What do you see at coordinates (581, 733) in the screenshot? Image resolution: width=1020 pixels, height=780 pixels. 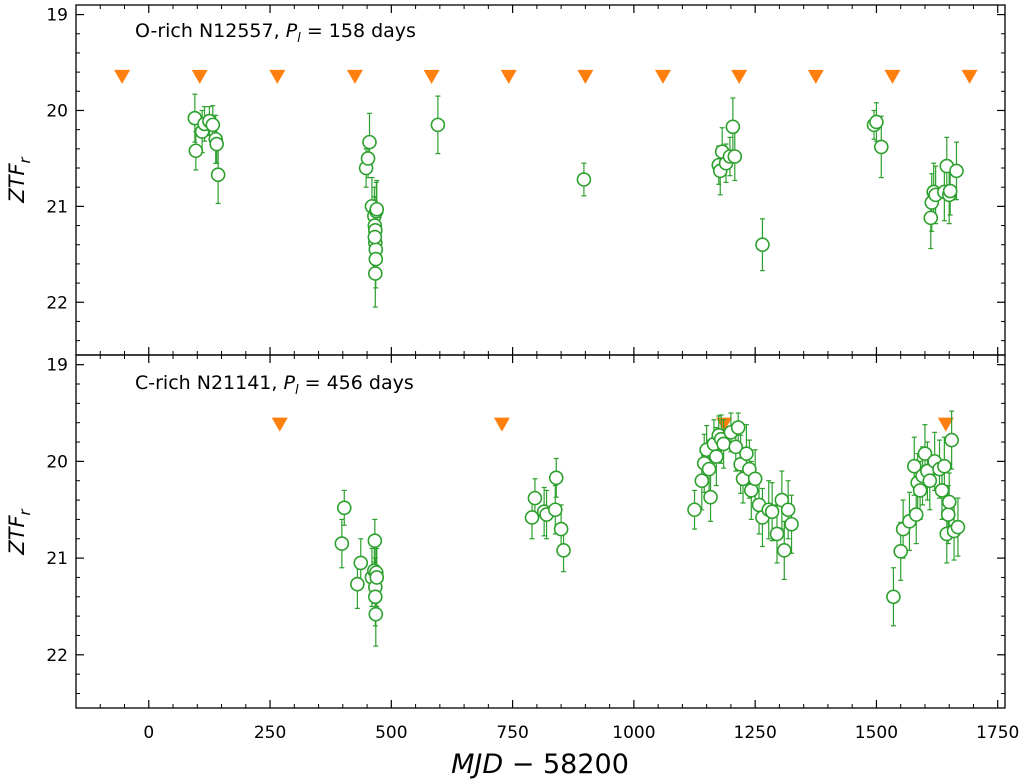 I see `x-axis: 0 250 500 750 1000 1250 1500 1750` at bounding box center [581, 733].